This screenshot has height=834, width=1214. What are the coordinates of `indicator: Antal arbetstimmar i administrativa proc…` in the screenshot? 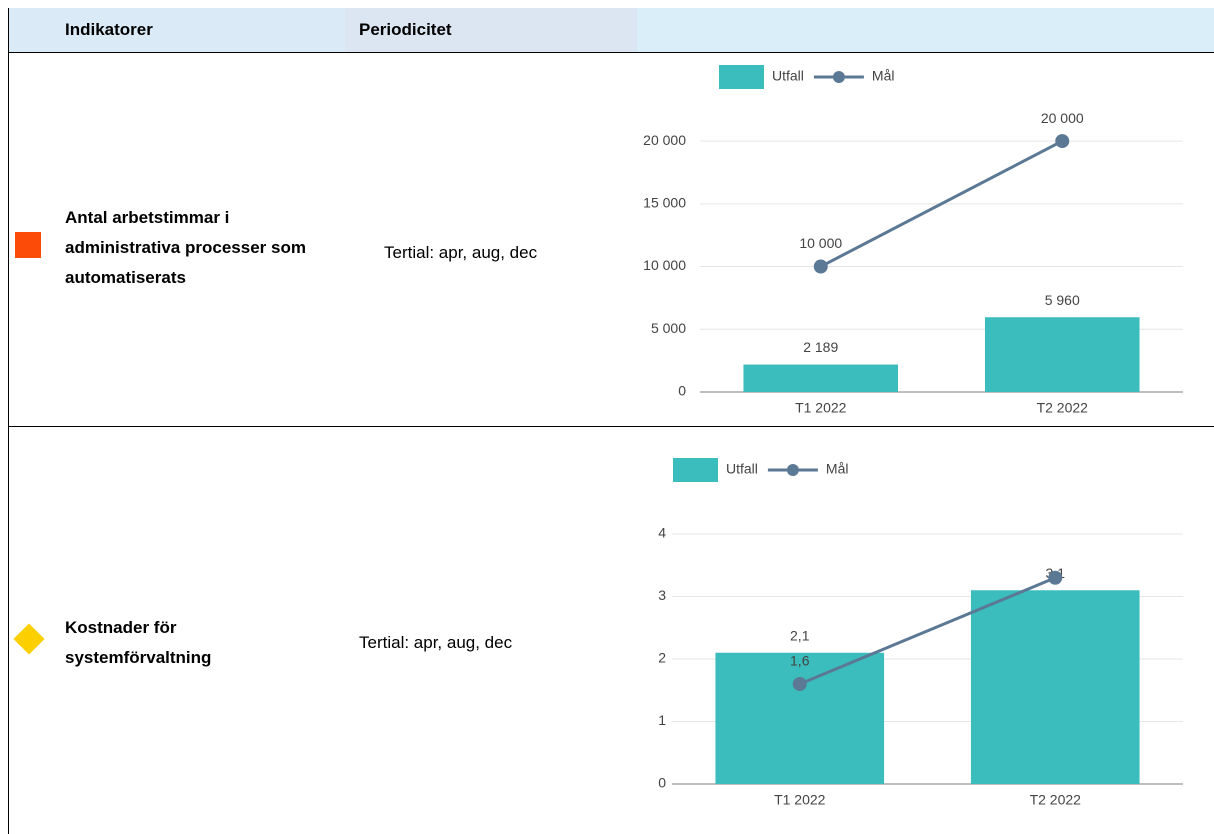 It's located at (185, 247).